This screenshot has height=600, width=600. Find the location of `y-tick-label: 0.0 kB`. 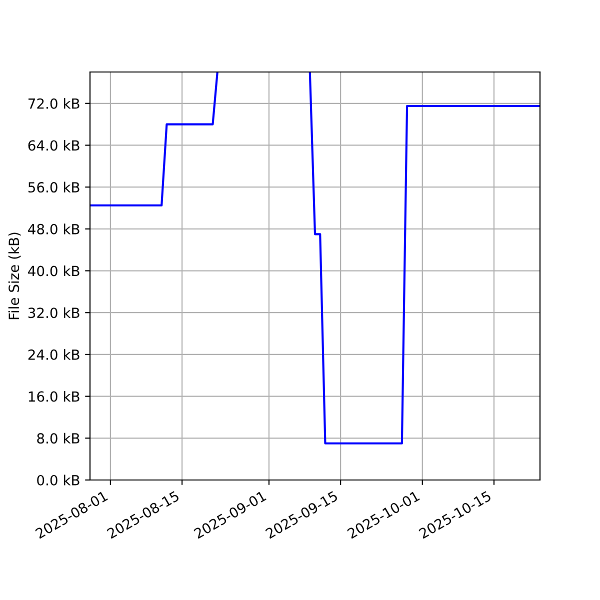

y-tick-label: 0.0 kB is located at coordinates (58, 480).